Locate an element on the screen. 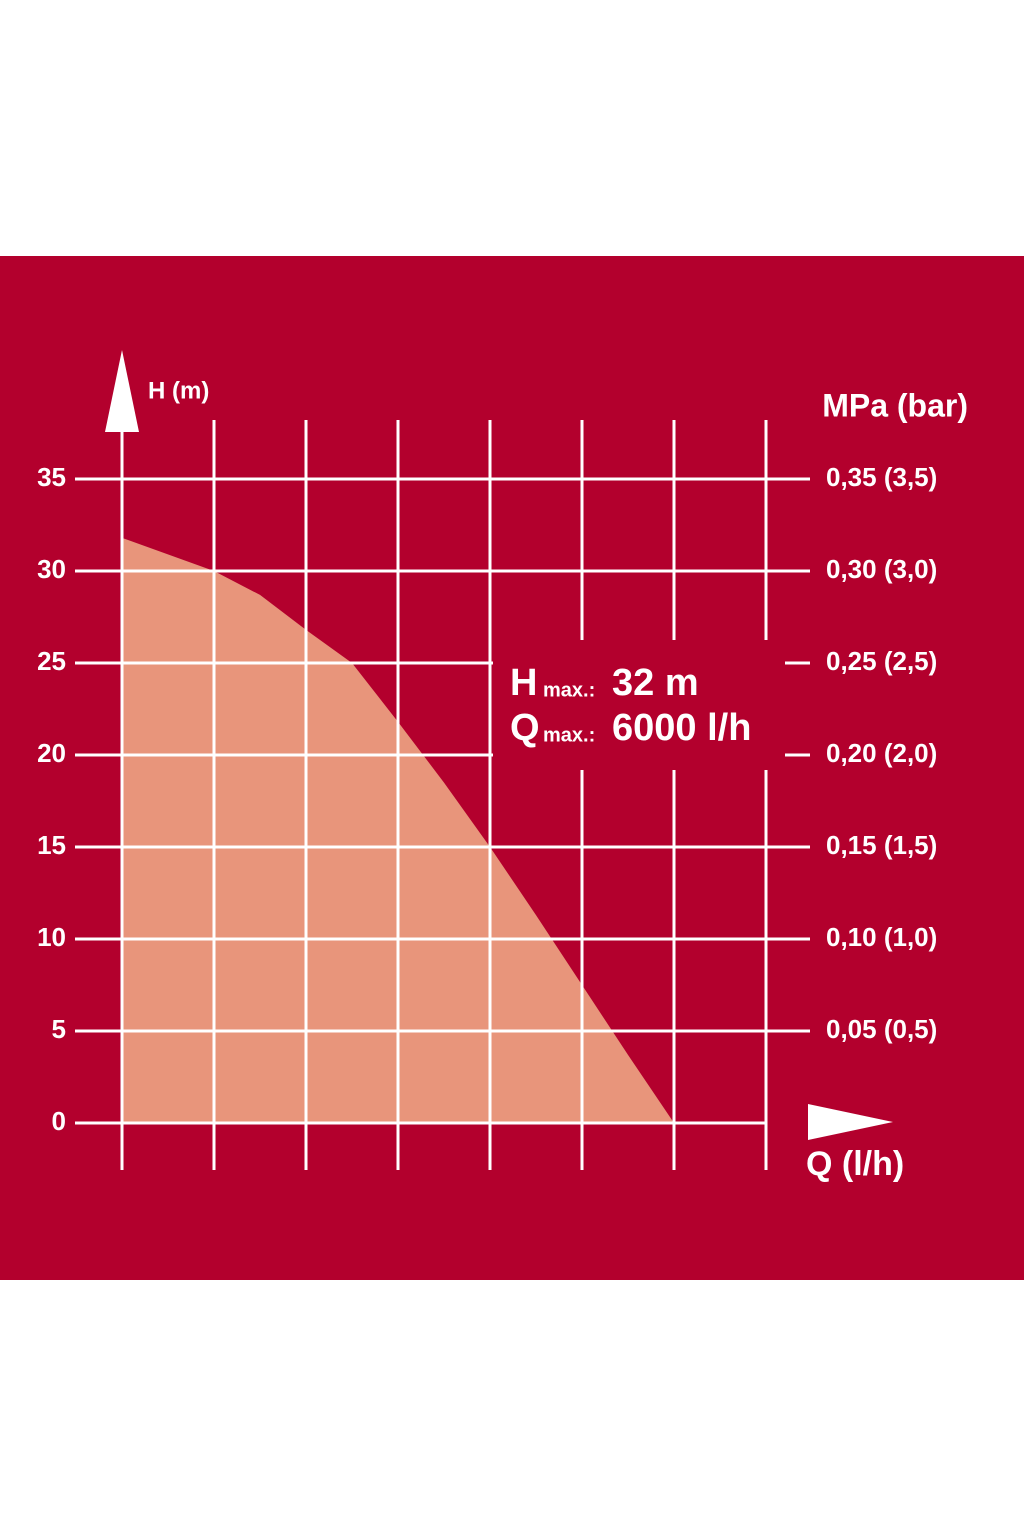  annotation-symbol: H is located at coordinates (523, 683).